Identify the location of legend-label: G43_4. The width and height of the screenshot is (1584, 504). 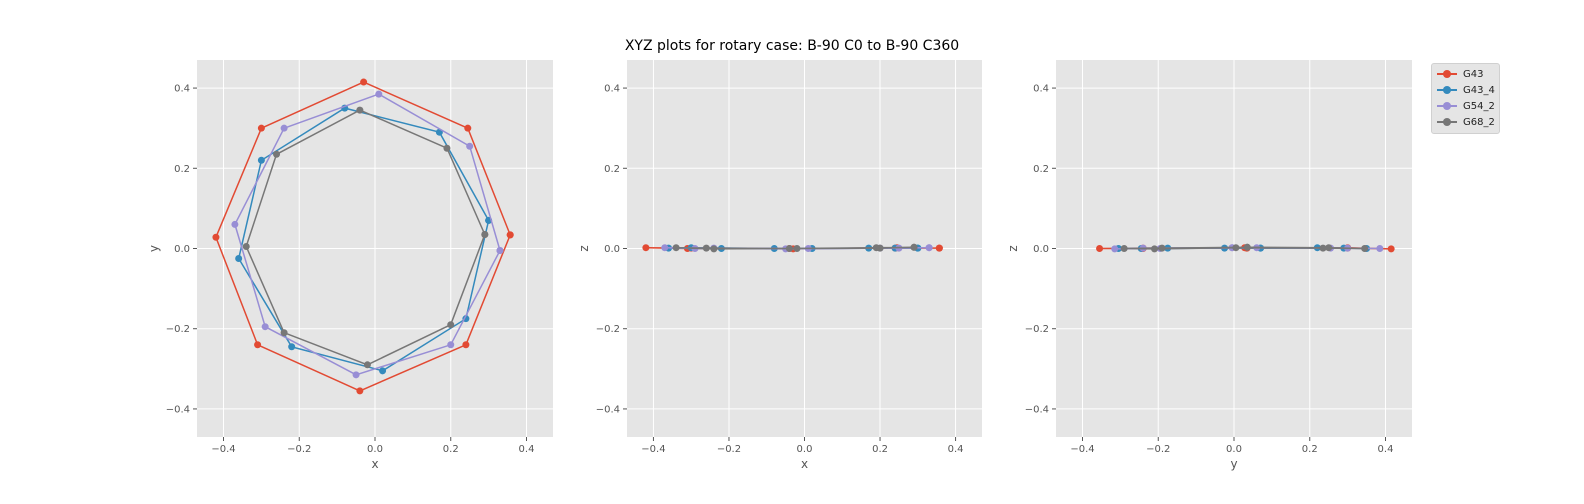
(1479, 90).